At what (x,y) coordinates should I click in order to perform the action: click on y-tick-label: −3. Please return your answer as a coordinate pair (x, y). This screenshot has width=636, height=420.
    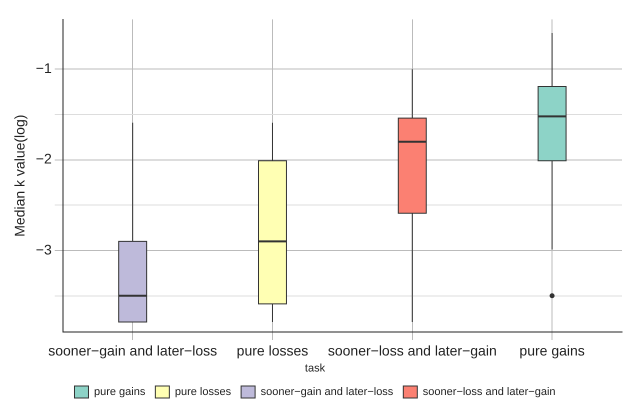
    Looking at the image, I should click on (44, 249).